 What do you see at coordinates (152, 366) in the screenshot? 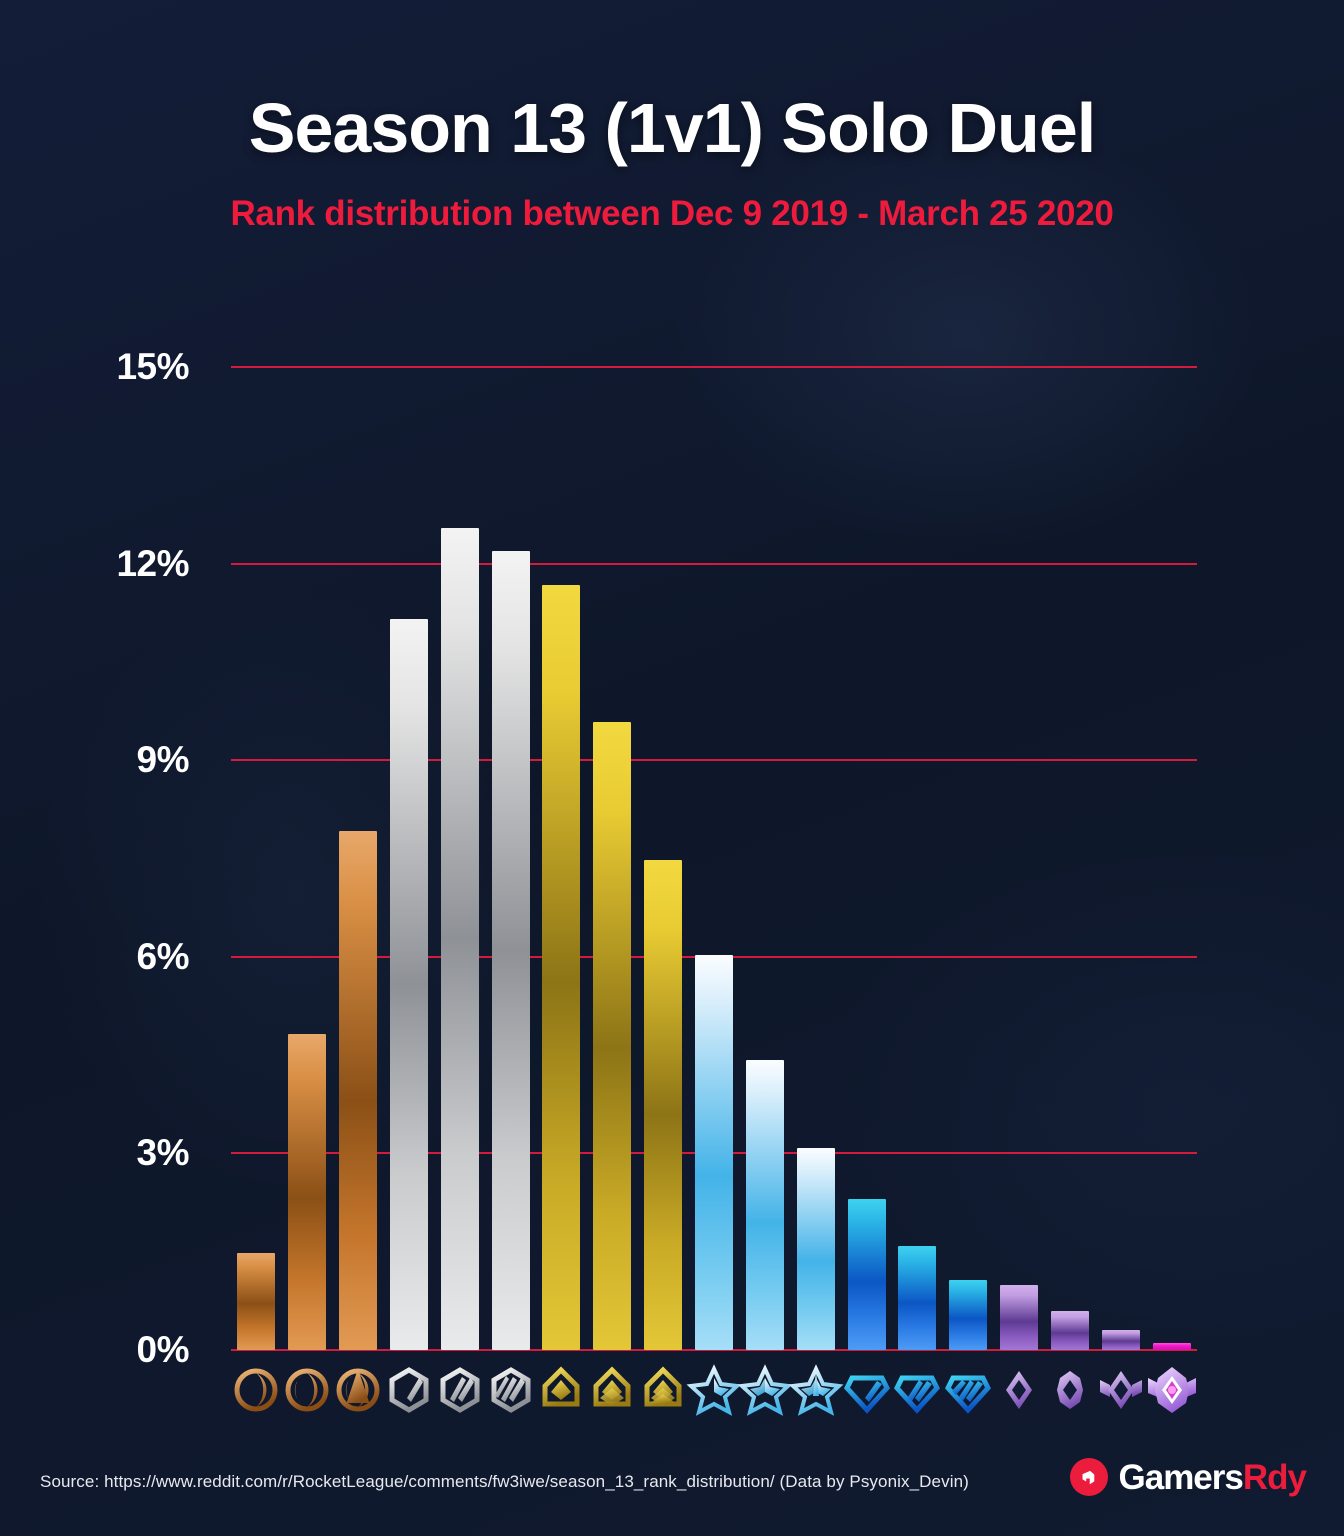
I see `y-axis-tick-15: 15%` at bounding box center [152, 366].